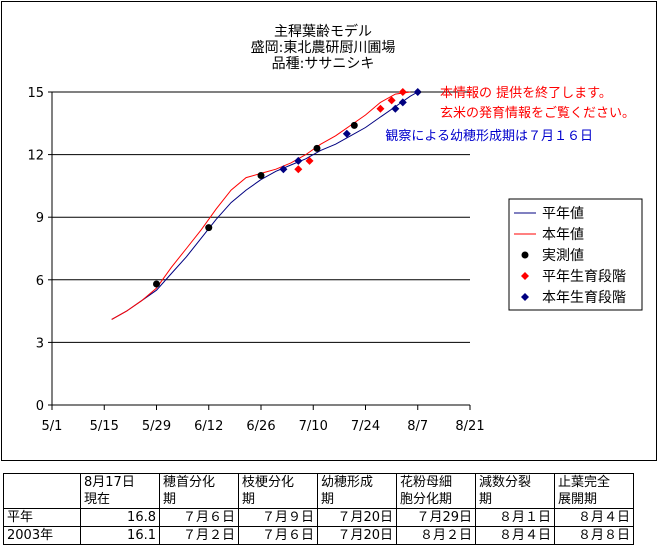  Describe the element at coordinates (436, 491) in the screenshot. I see `table-header-cell: 花粉母細 胞分化期` at that location.